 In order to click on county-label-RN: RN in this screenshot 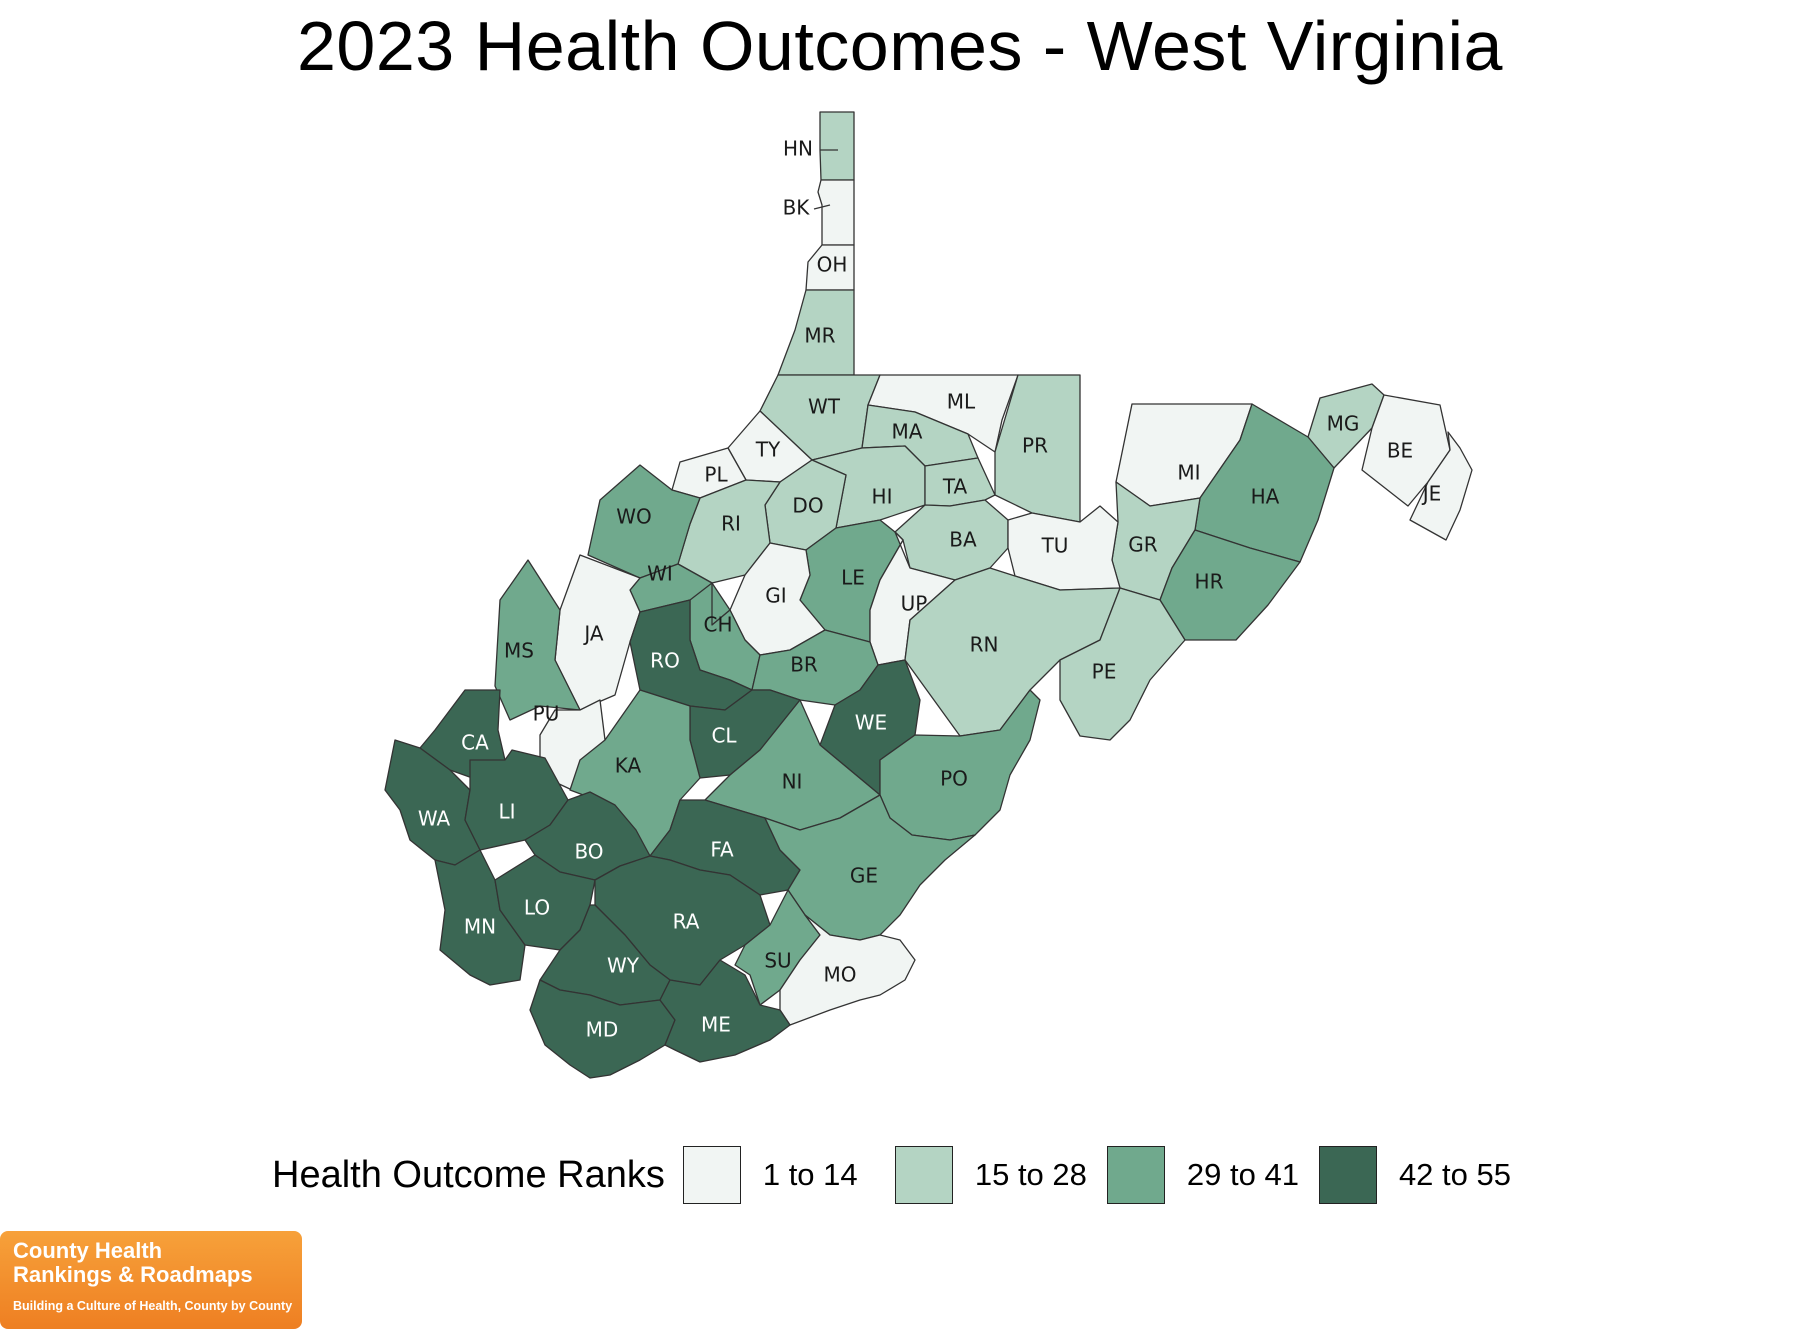, I will do `click(984, 645)`.